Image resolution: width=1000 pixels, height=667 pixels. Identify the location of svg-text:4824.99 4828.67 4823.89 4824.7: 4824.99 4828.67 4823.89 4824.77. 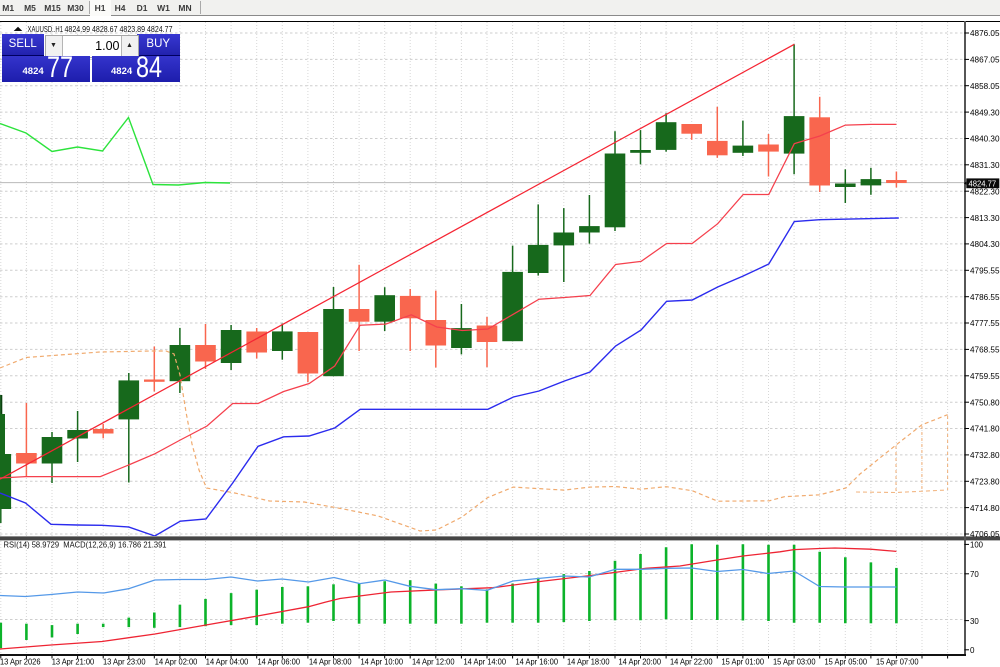
(119, 29).